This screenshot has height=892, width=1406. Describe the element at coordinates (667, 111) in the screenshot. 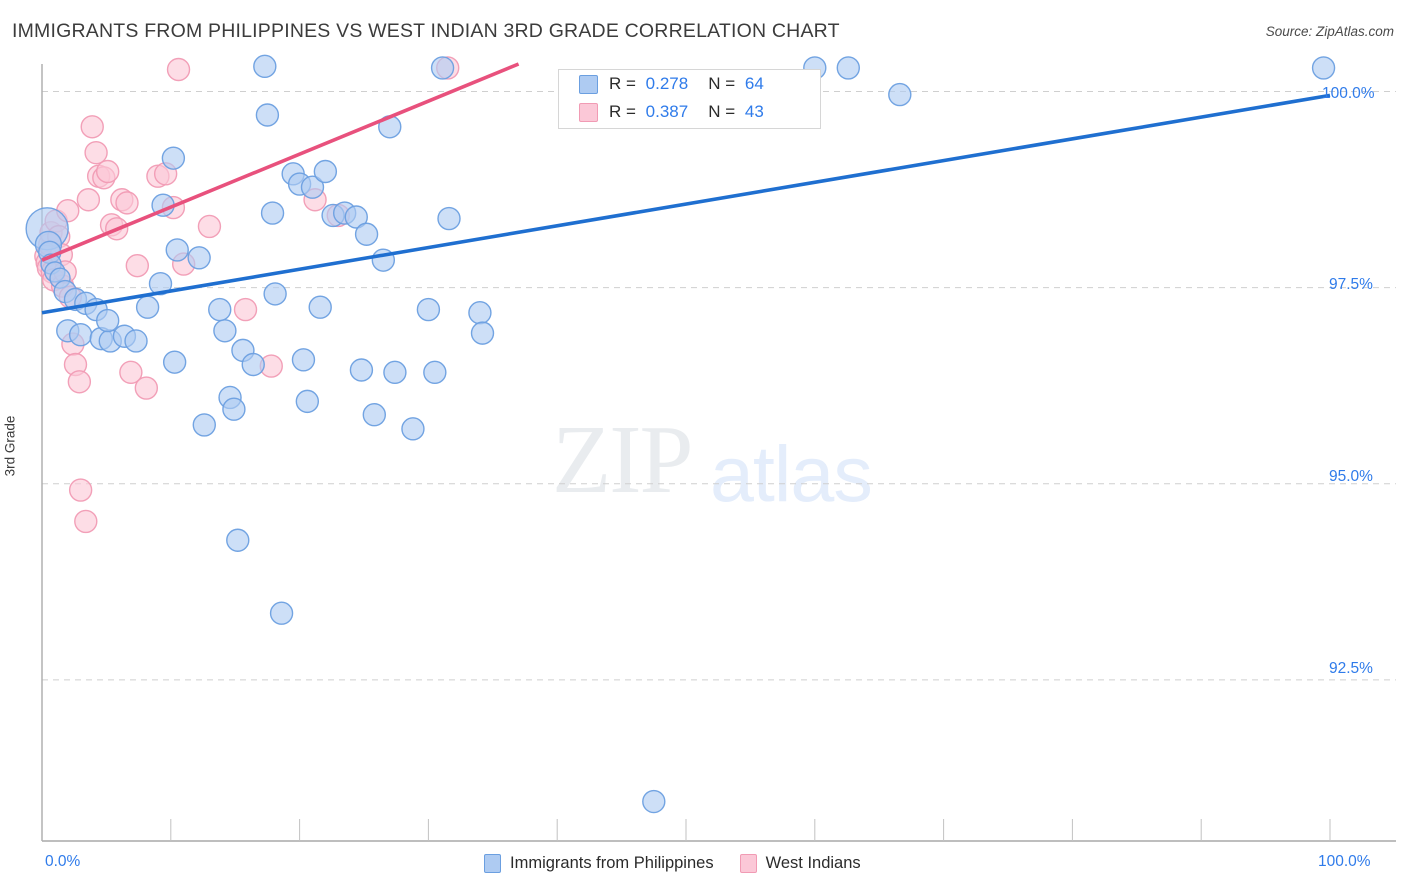

I see `legend-r-value-west-indians: 0.387` at that location.